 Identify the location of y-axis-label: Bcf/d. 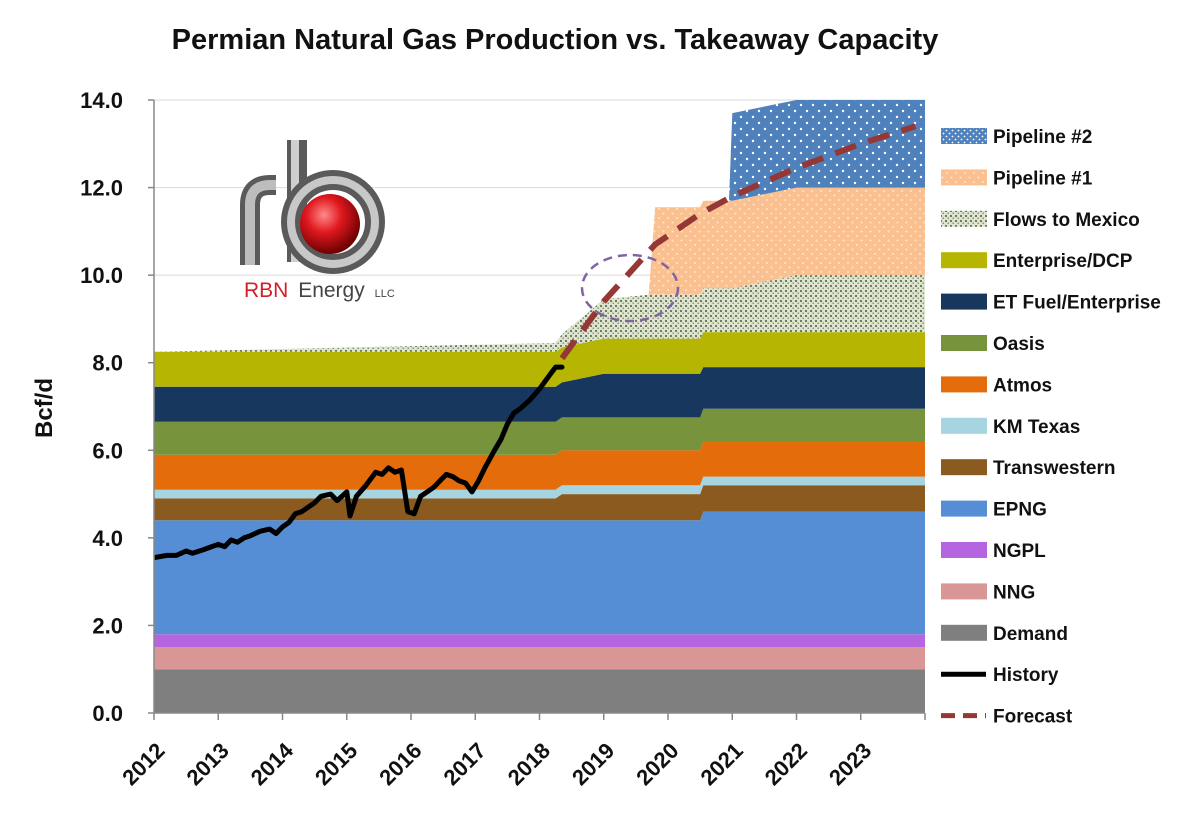
(44, 408).